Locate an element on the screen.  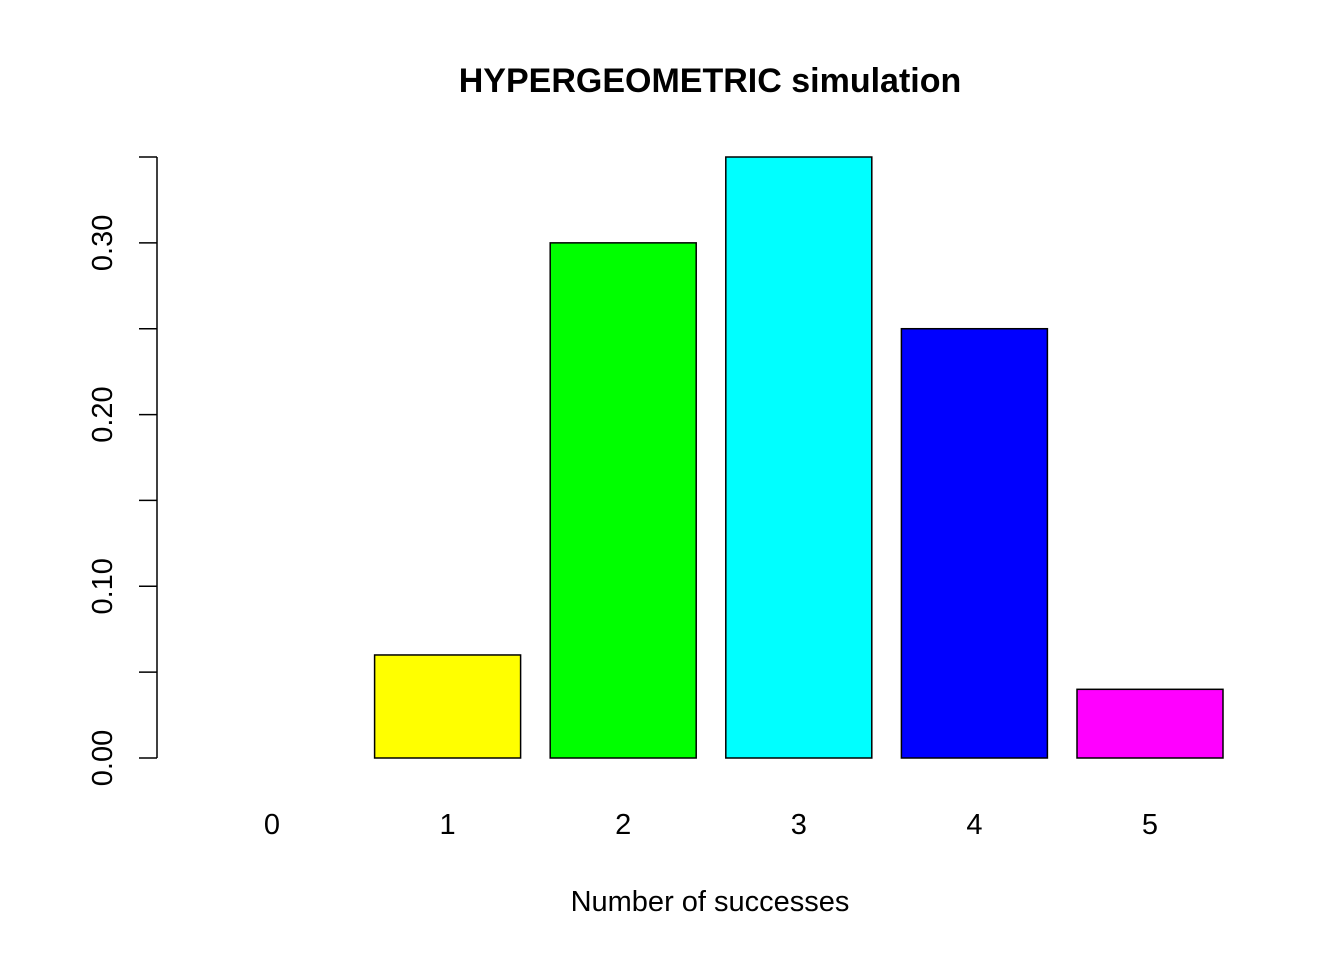
chart-title: HYPERGEOMETRIC simulation is located at coordinates (710, 81).